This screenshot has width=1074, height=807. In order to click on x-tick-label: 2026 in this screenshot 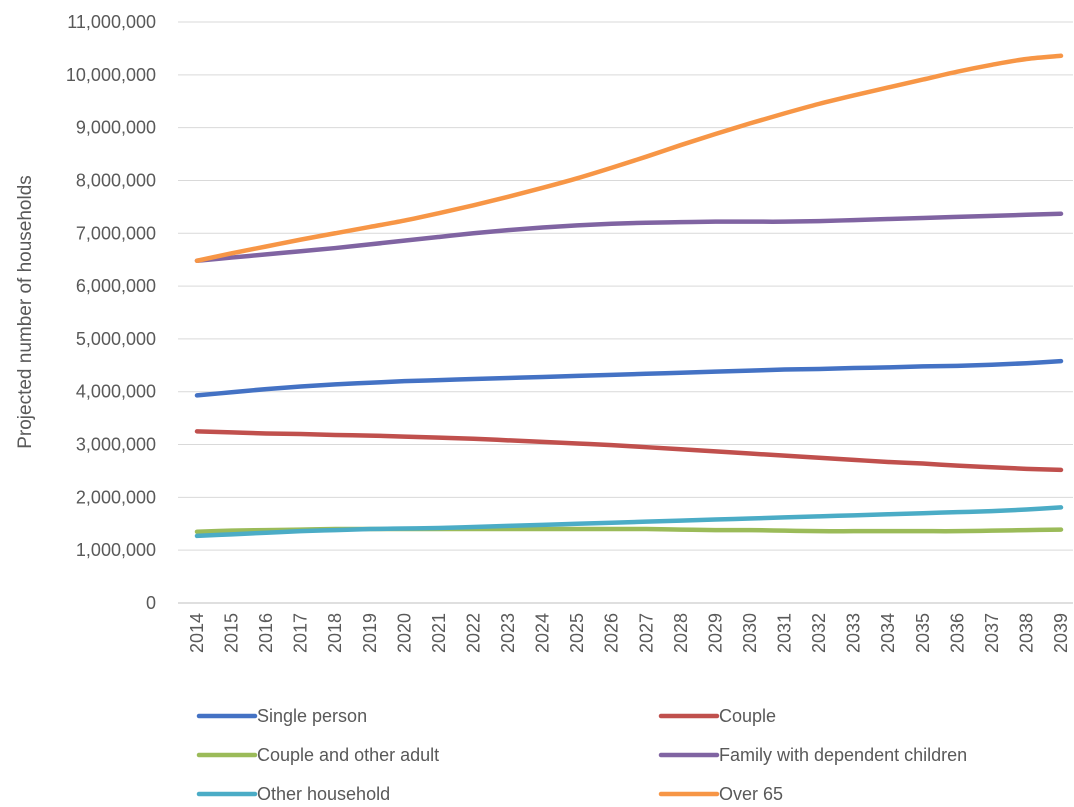, I will do `click(612, 633)`.